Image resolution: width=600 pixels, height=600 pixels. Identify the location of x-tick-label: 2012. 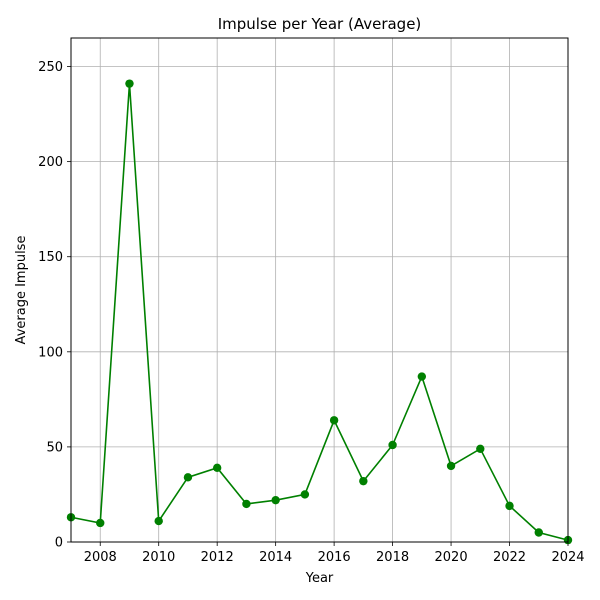
(217, 557).